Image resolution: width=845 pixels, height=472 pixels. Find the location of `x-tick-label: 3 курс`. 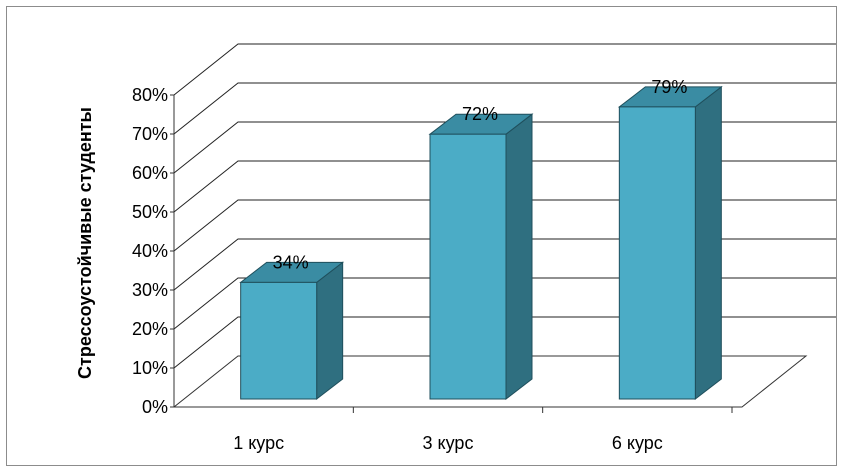

x-tick-label: 3 курс is located at coordinates (448, 443).